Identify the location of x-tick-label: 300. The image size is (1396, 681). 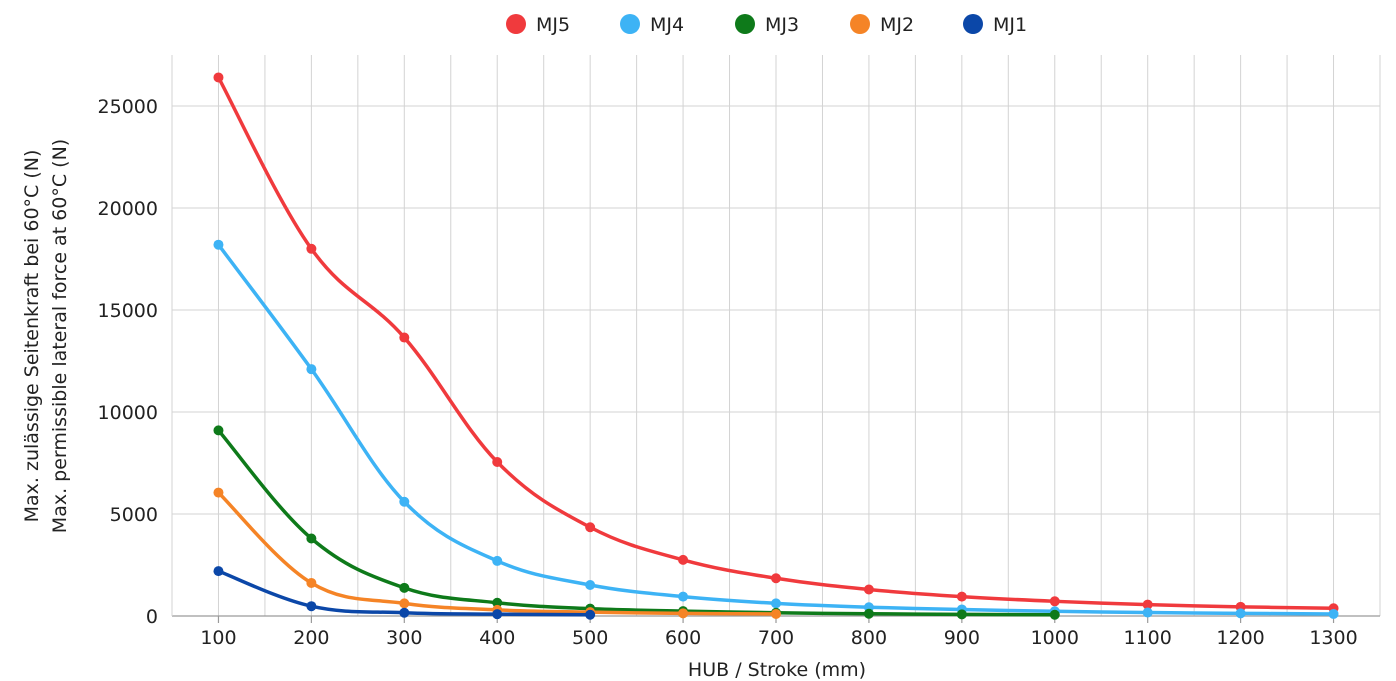
(404, 638).